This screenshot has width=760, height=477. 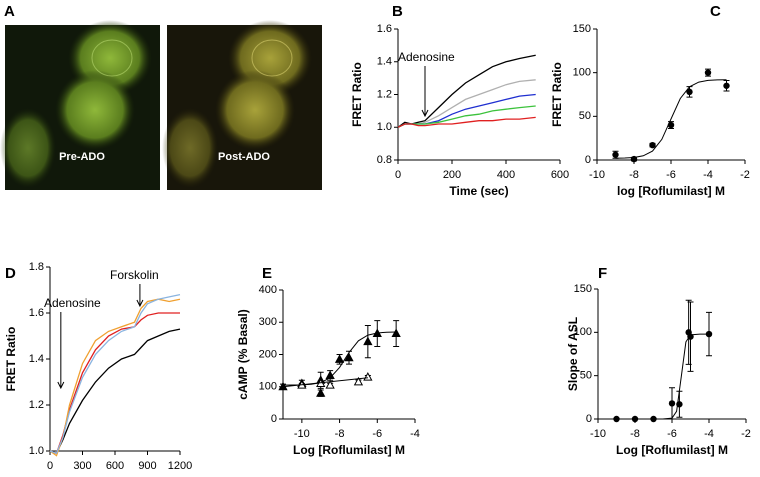 I want to click on image-post, so click(x=242, y=105).